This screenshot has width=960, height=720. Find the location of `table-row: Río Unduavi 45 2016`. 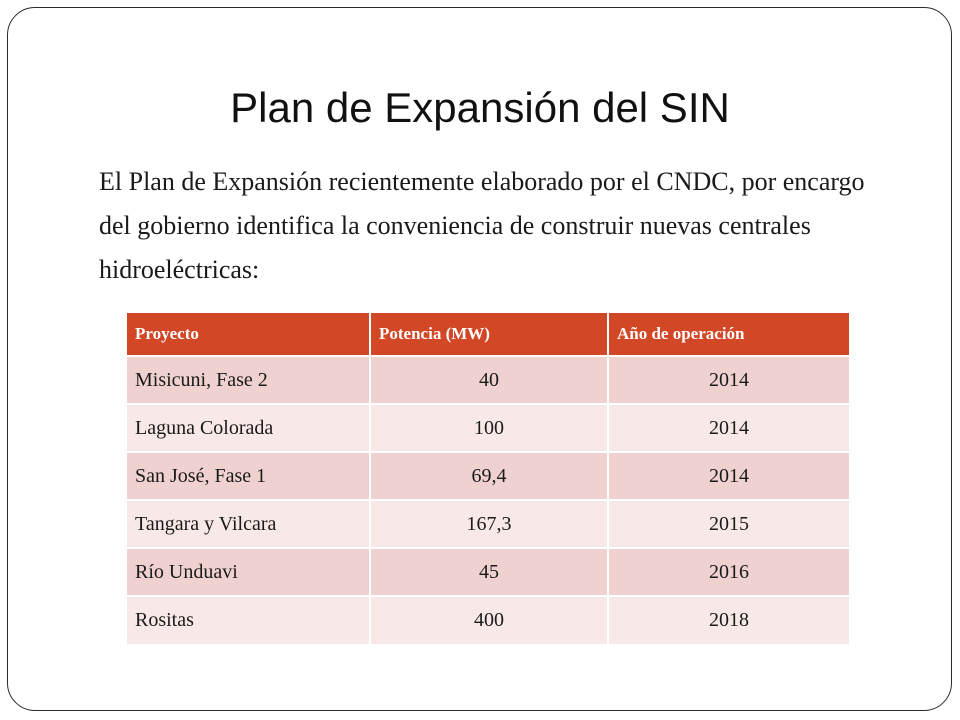

table-row: Río Unduavi 45 2016 is located at coordinates (488, 571).